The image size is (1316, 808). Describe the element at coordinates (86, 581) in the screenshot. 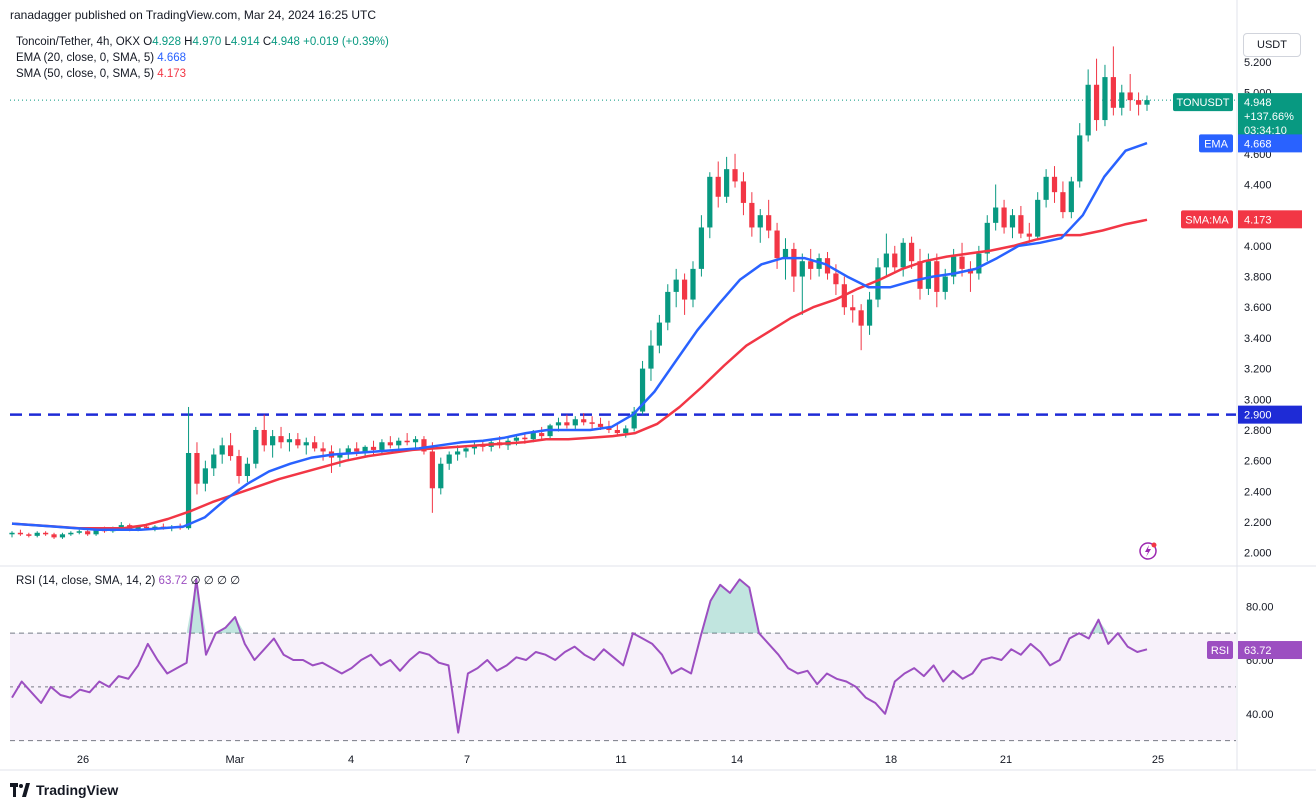

I see `rsi-legend-label: RSI (14, close, SMA, 14, 2)` at that location.